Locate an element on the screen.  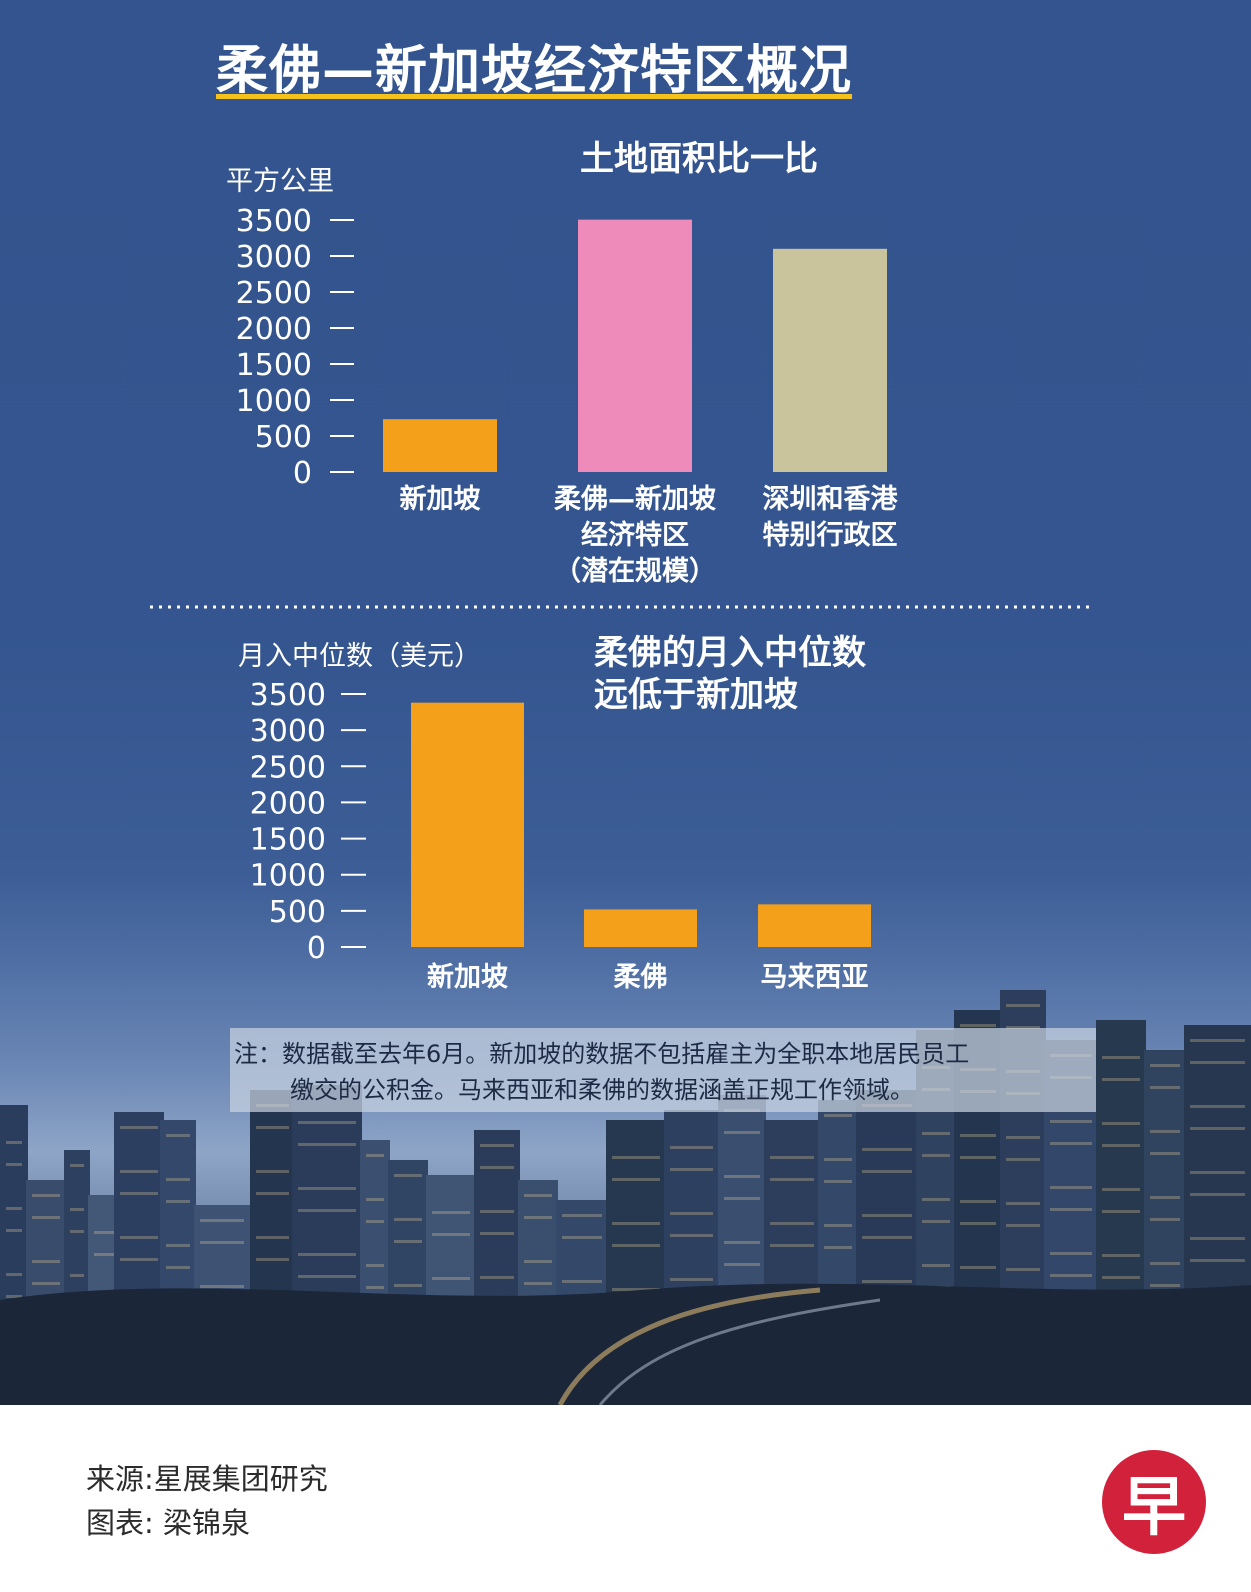
page-title: 柔佛—新加坡经济特区概况 is located at coordinates (534, 71).